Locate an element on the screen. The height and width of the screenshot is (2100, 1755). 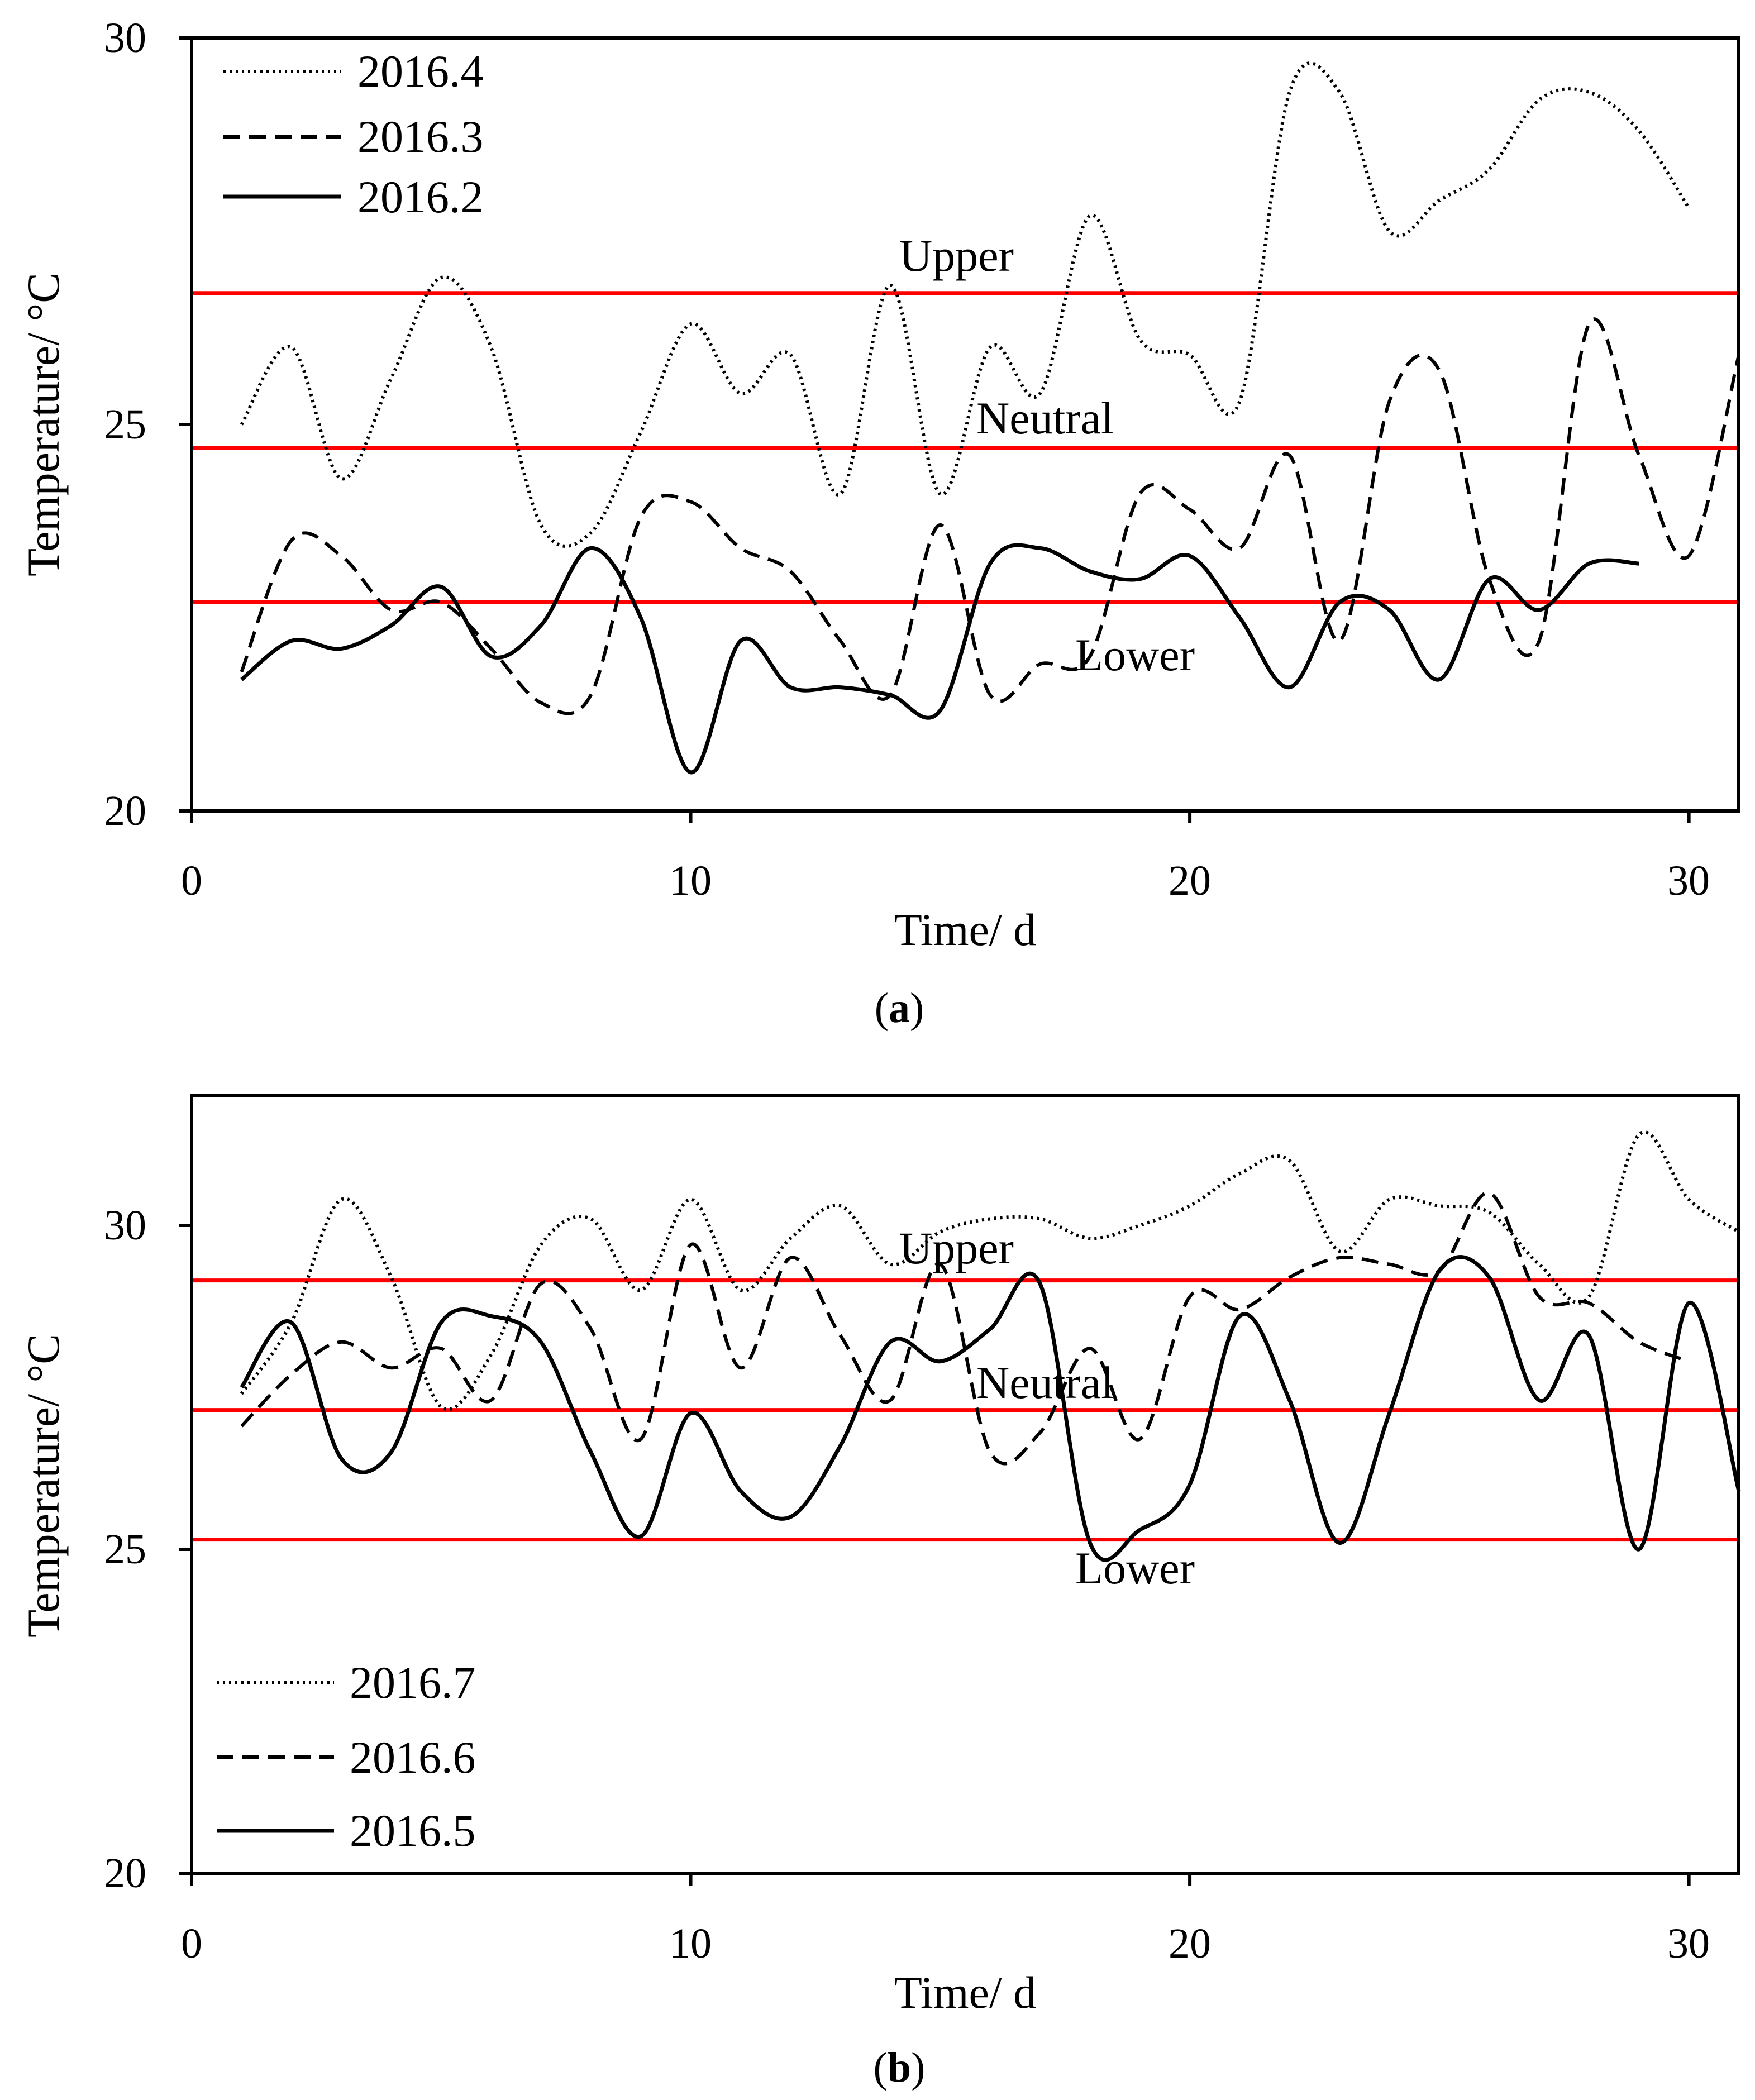
series-line-2016.7 is located at coordinates (990, 1270).